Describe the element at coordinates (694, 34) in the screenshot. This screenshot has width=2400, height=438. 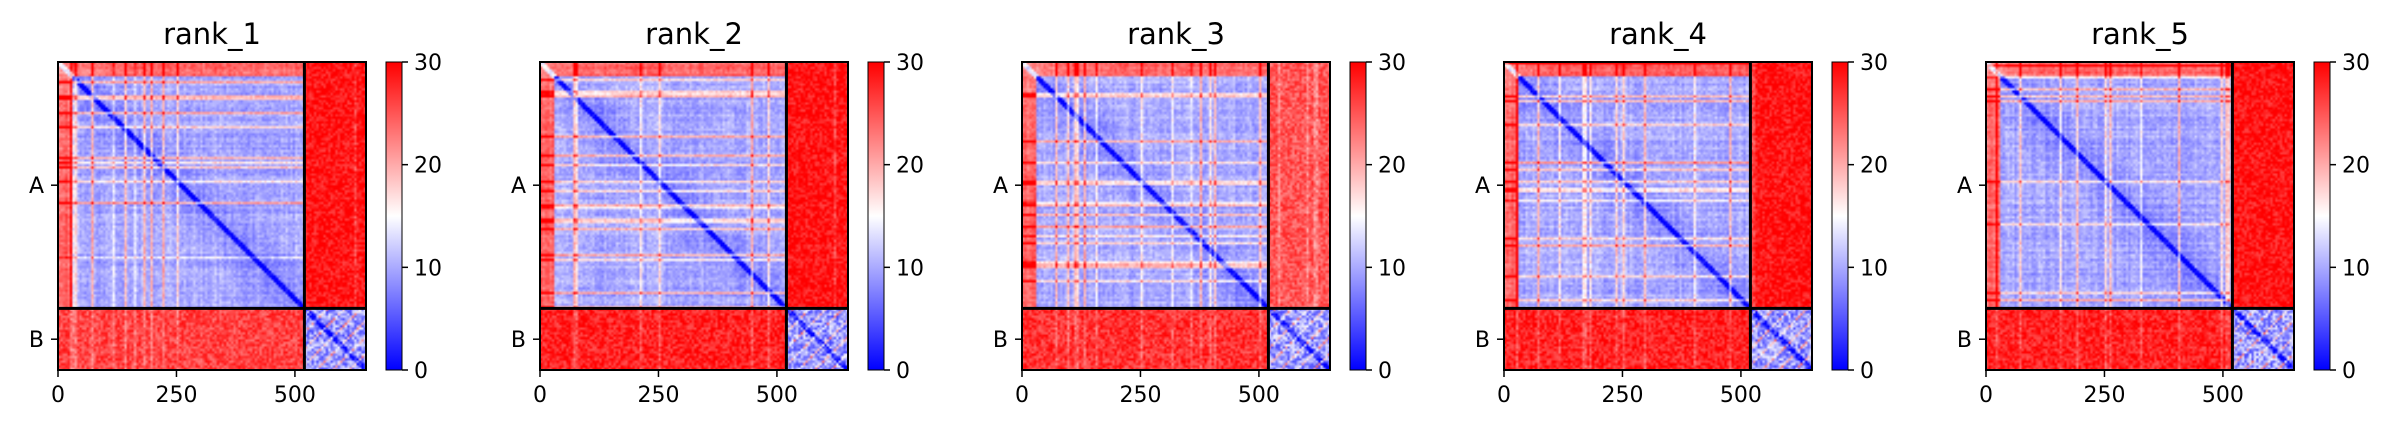
I see `panel-title: rank_2` at that location.